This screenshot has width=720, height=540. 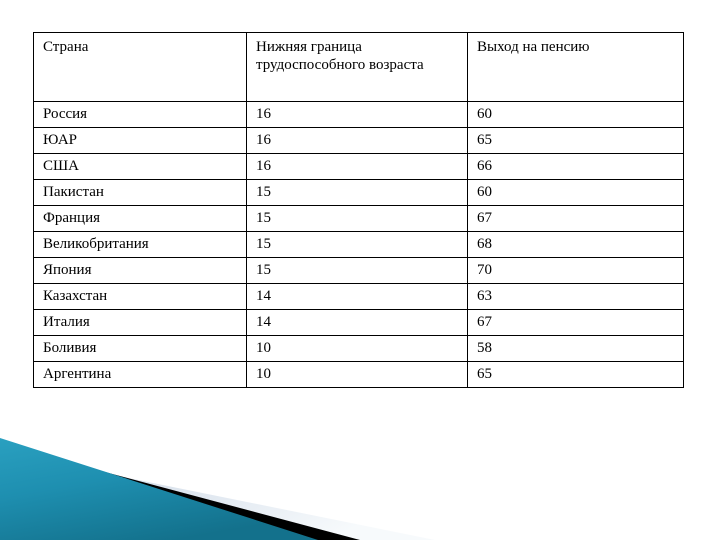 I want to click on cell-country: Пакистан, so click(x=140, y=192).